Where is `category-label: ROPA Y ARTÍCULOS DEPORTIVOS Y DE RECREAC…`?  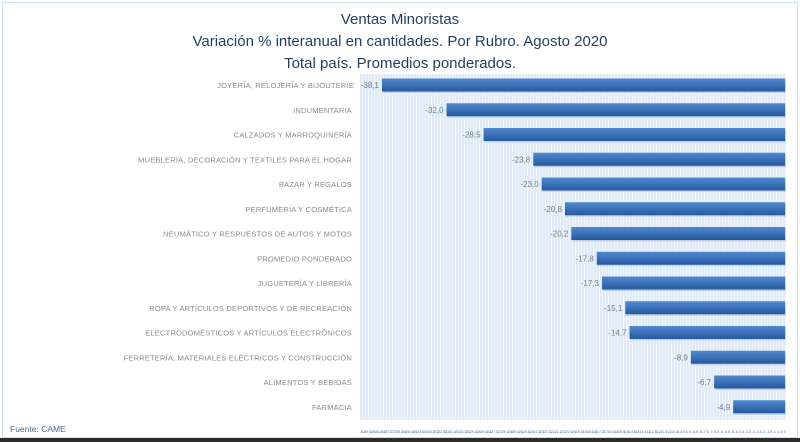 category-label: ROPA Y ARTÍCULOS DEPORTIVOS Y DE RECREAC… is located at coordinates (250, 308).